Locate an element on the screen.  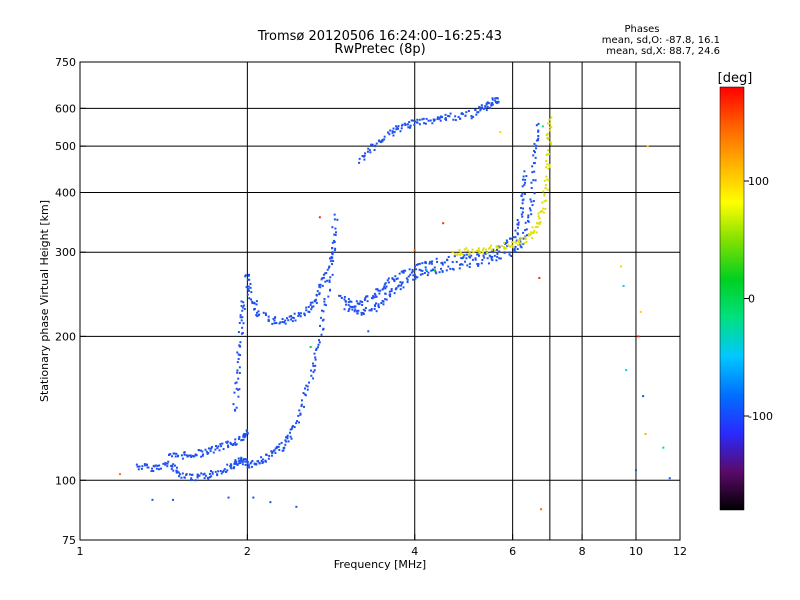
x-tick-label: 4 is located at coordinates (414, 551).